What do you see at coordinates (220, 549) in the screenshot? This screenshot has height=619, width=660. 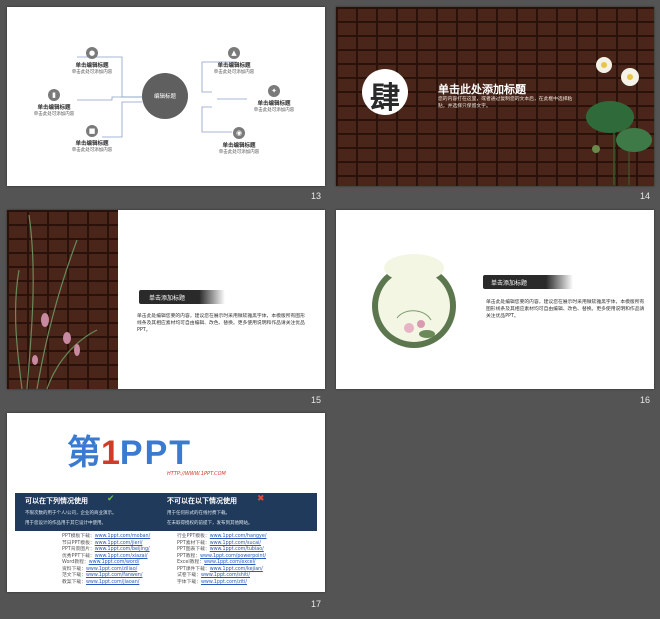 I see `link-row: PPT图表下载：www.1ppt.com/tubiao/` at bounding box center [220, 549].